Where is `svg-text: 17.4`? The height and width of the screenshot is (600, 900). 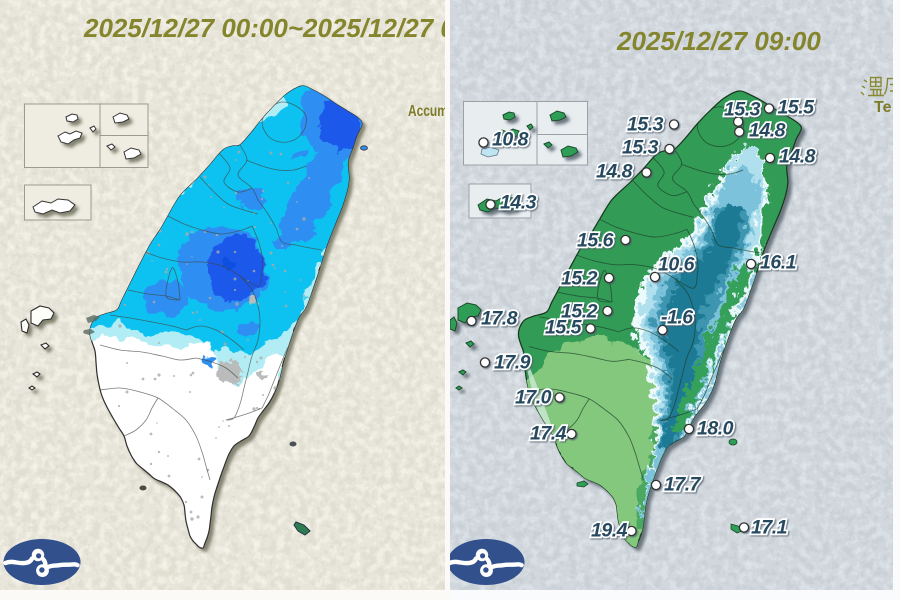 svg-text: 17.4 is located at coordinates (548, 434).